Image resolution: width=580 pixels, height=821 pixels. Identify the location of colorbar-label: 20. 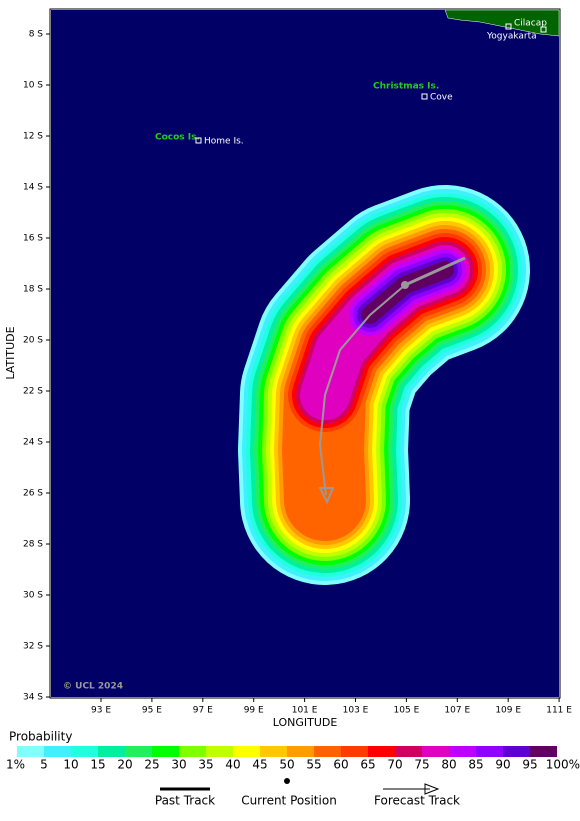
(124, 765).